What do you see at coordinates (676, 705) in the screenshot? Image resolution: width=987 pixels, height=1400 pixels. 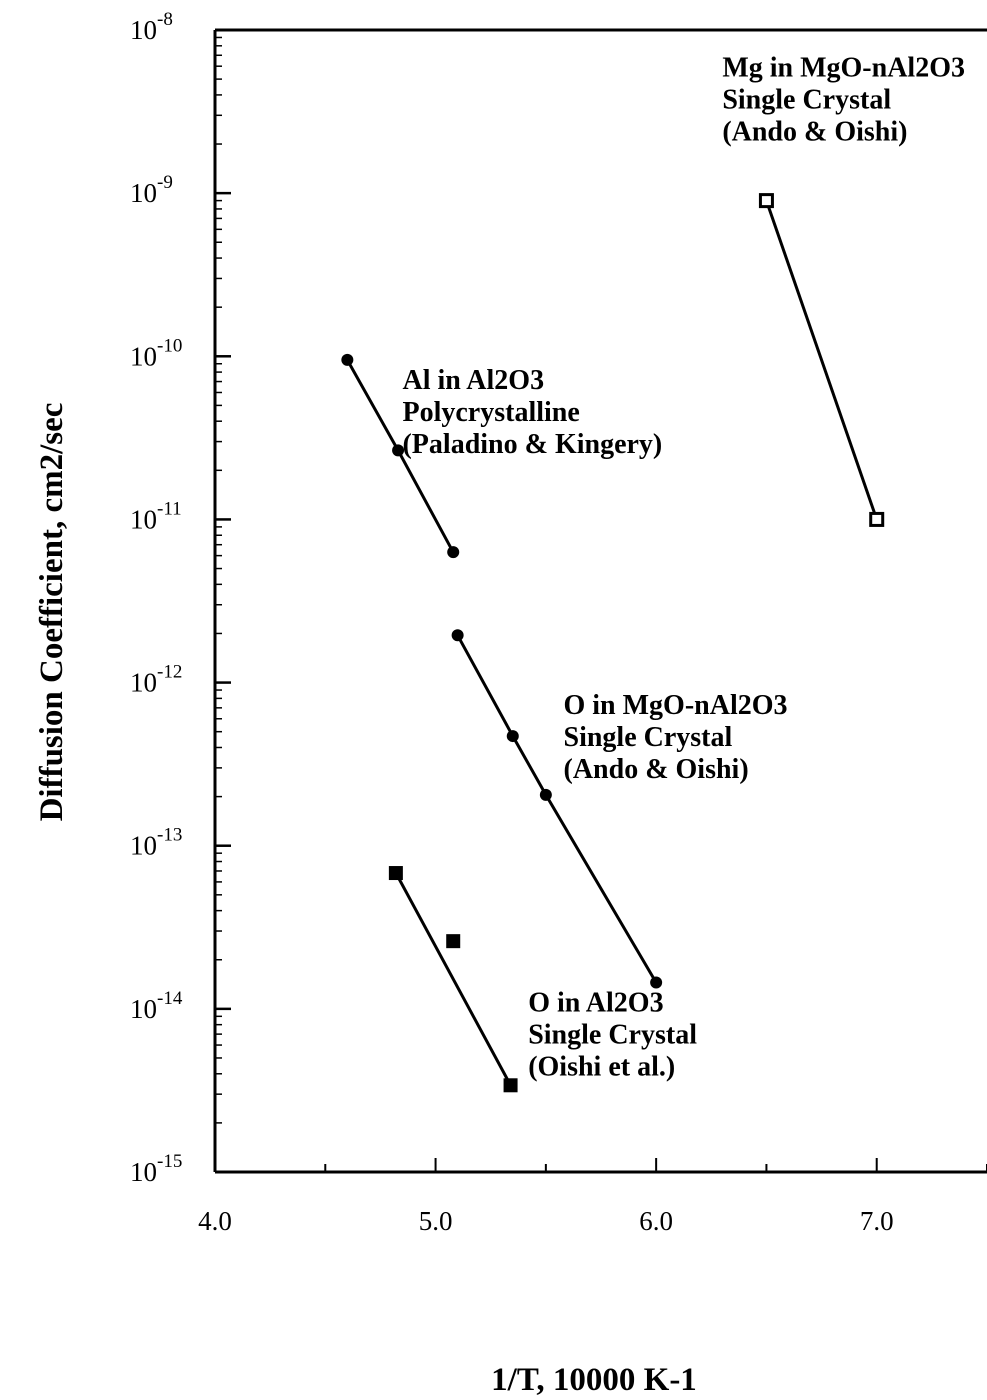 I see `series-annotation: O in MgO-nAl2O3` at bounding box center [676, 705].